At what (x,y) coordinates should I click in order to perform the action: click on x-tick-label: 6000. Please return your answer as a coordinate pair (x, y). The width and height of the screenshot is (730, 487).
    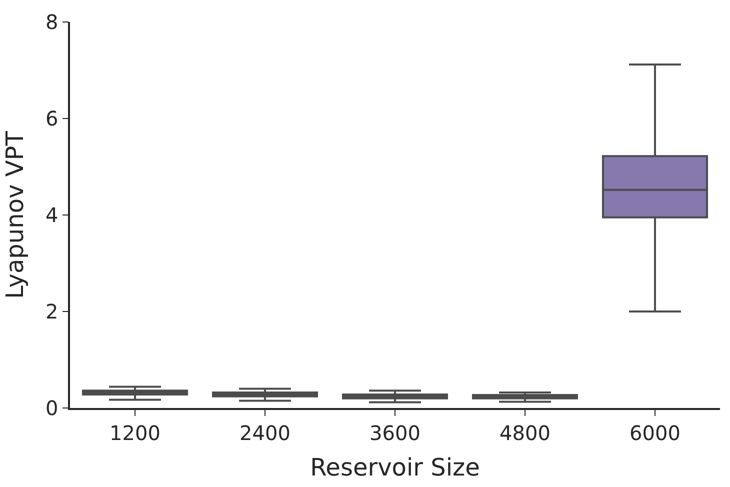
    Looking at the image, I should click on (655, 432).